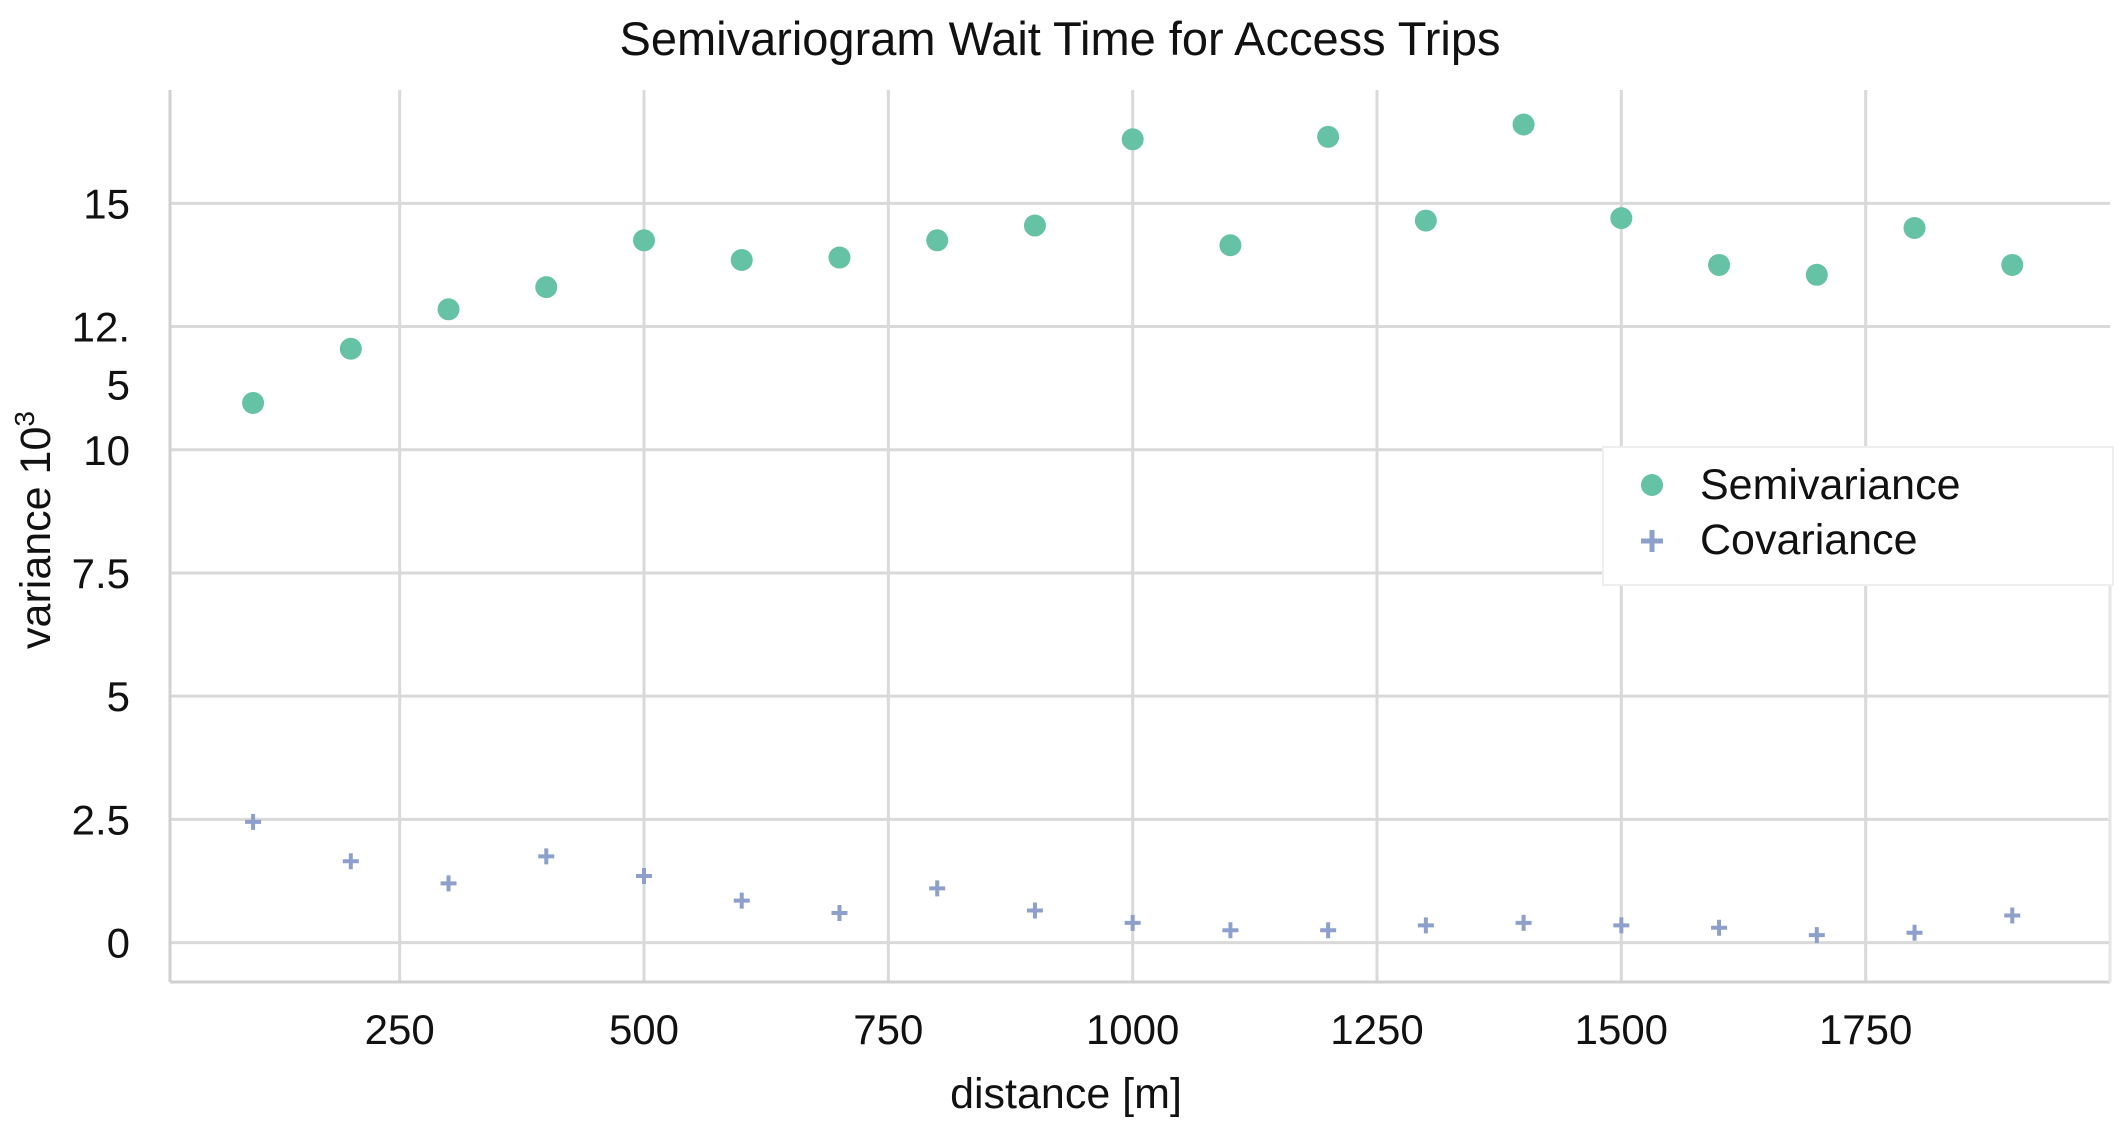 This screenshot has width=2121, height=1136. What do you see at coordinates (400, 1029) in the screenshot?
I see `x-tick-label-250: 250` at bounding box center [400, 1029].